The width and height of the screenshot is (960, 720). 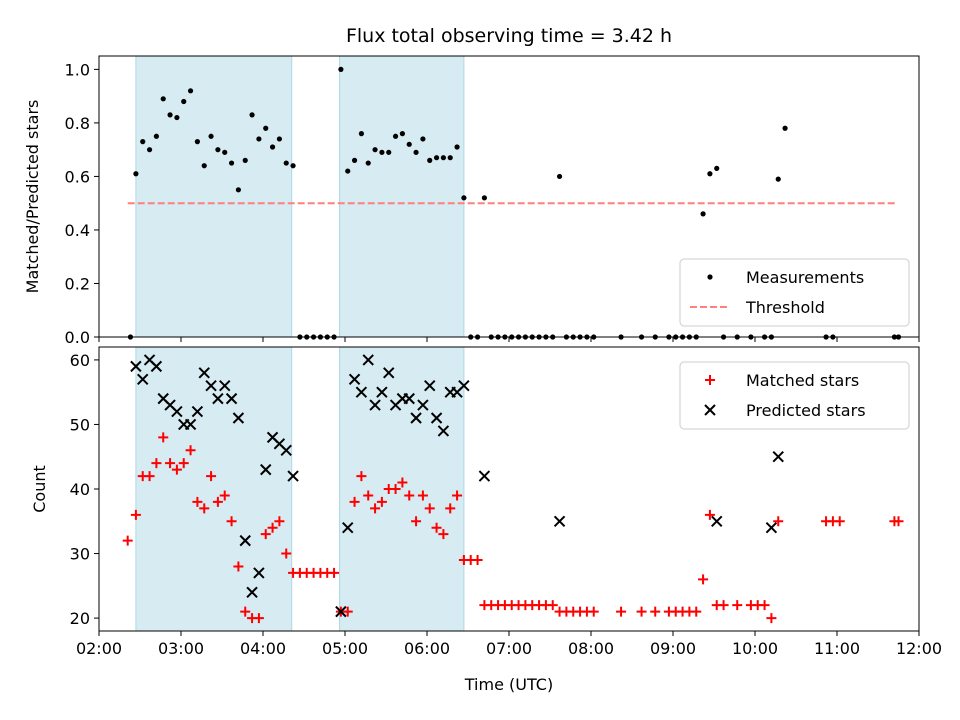 I want to click on x-tick-label: 07:00, so click(x=509, y=648).